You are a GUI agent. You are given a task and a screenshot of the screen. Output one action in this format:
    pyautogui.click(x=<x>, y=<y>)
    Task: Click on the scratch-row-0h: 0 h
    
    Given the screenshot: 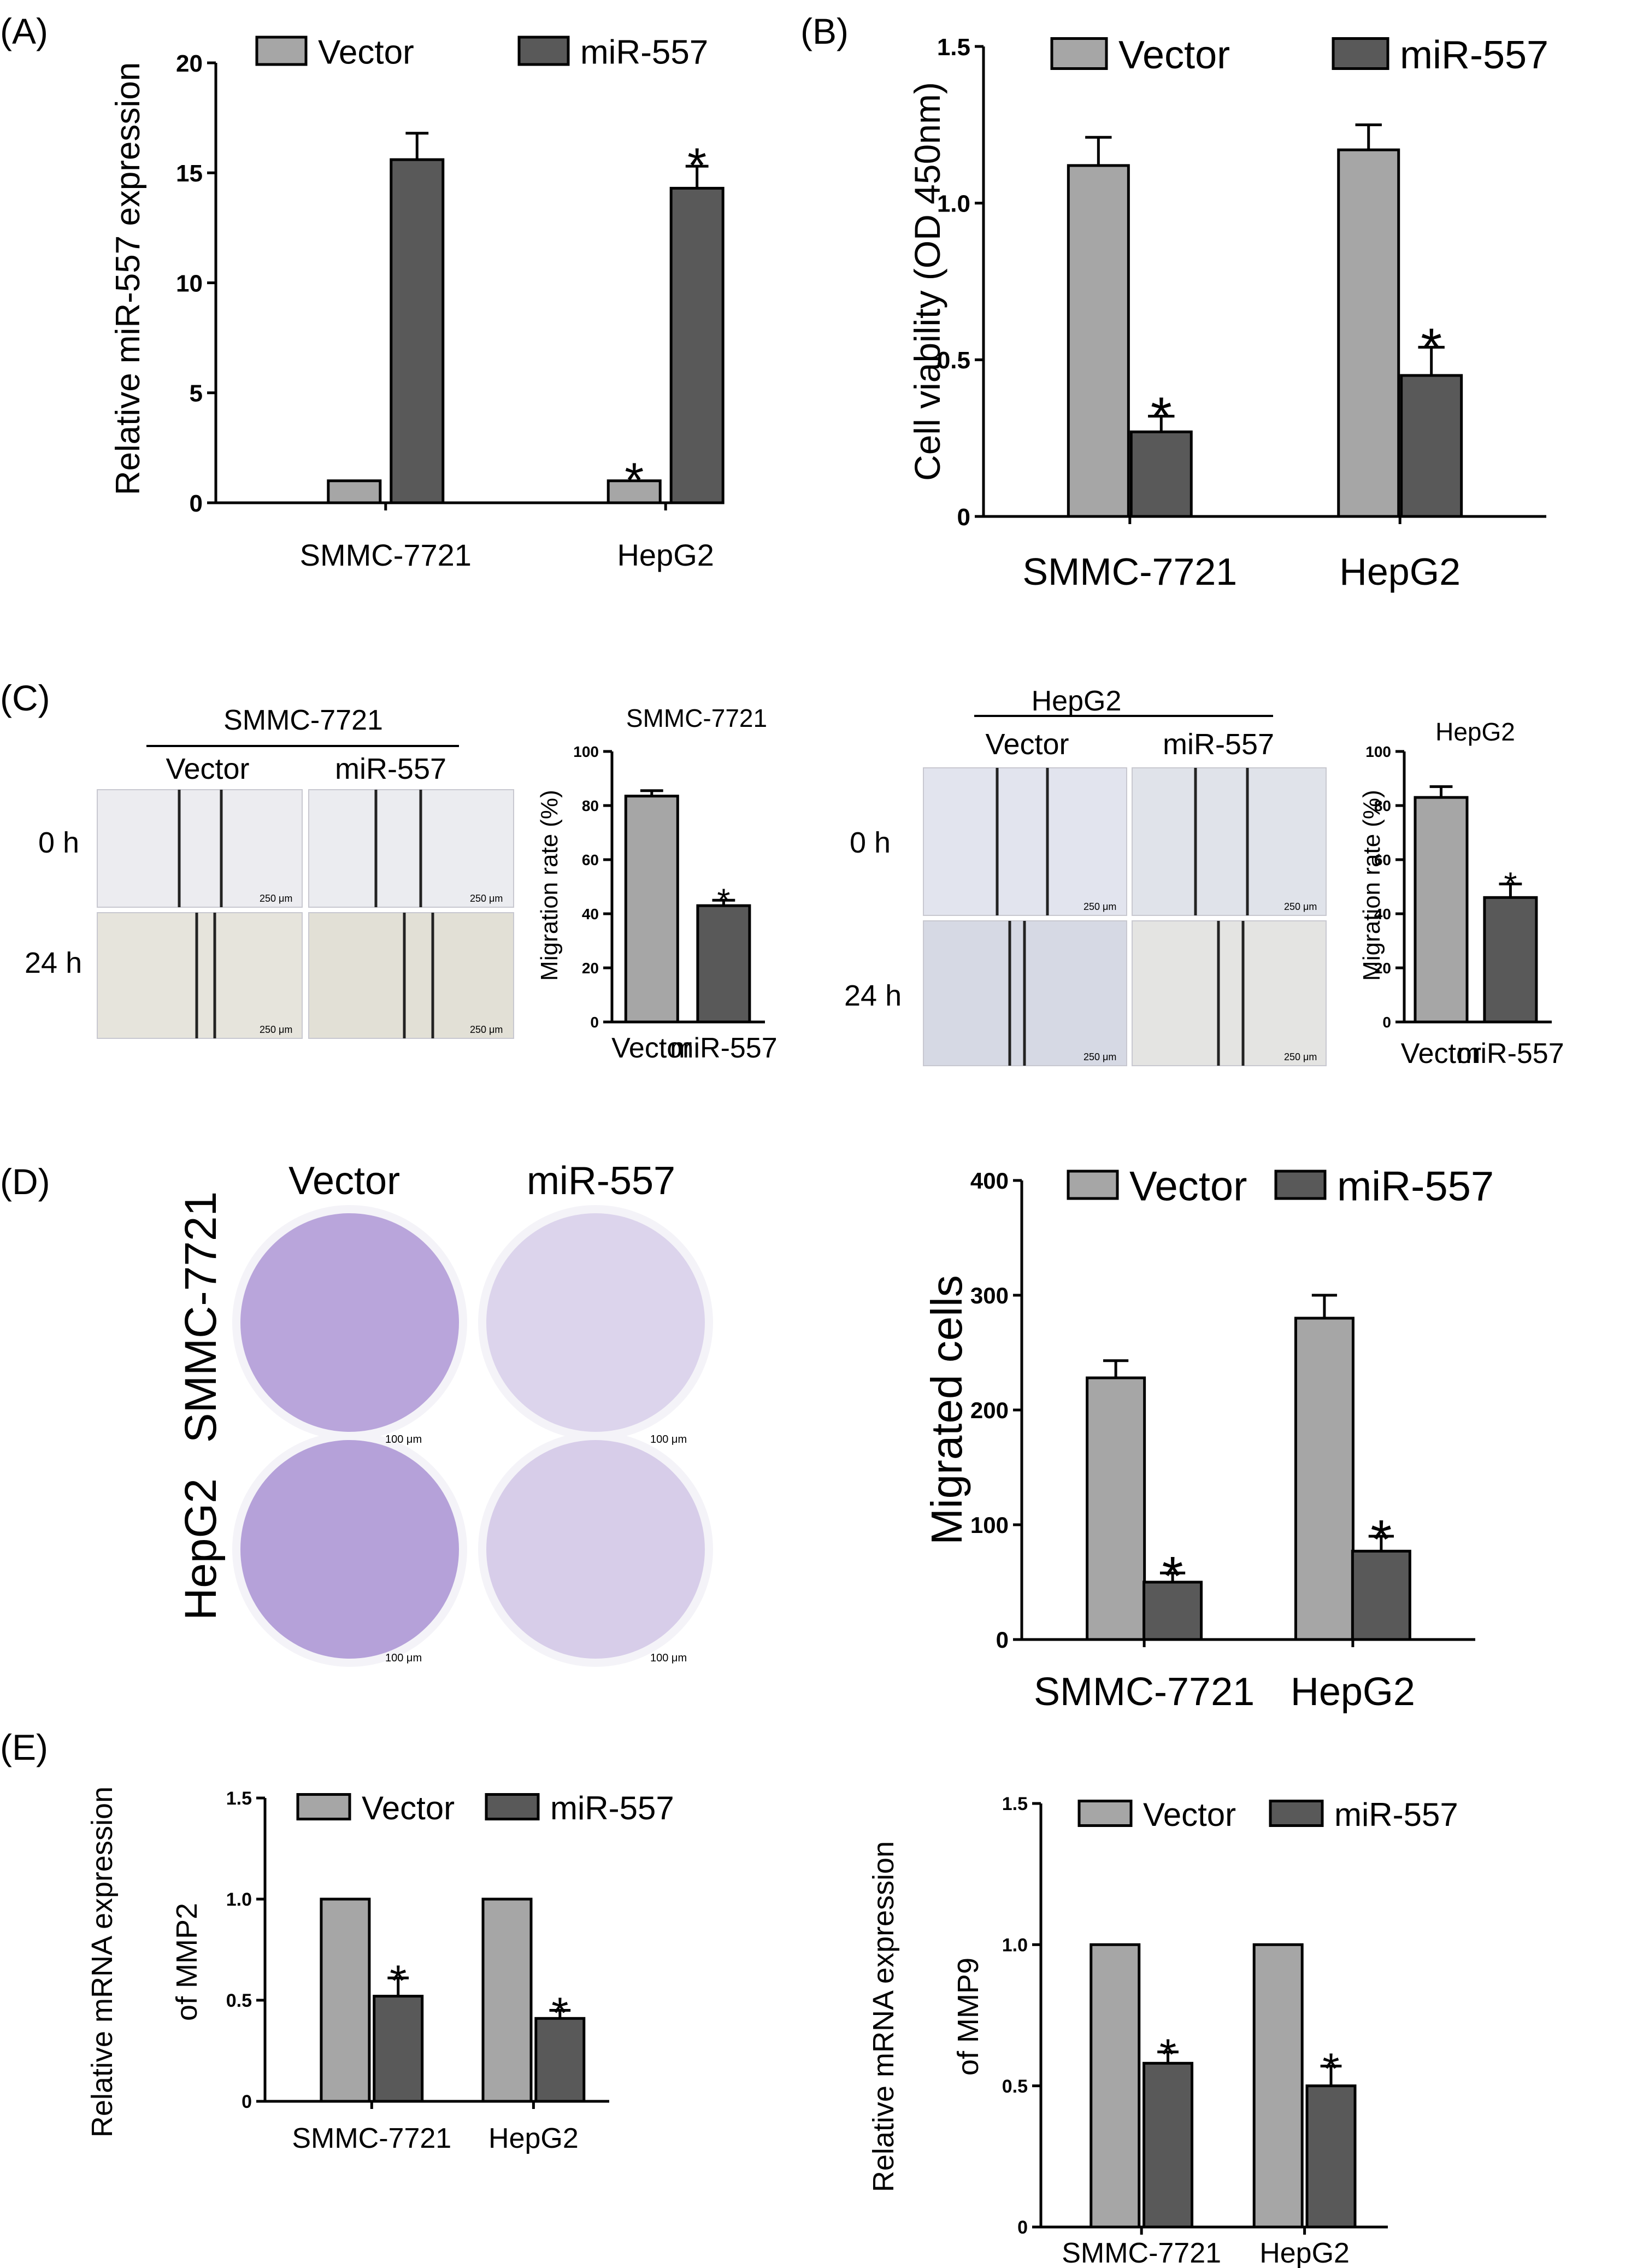 What is the action you would take?
    pyautogui.click(x=870, y=842)
    